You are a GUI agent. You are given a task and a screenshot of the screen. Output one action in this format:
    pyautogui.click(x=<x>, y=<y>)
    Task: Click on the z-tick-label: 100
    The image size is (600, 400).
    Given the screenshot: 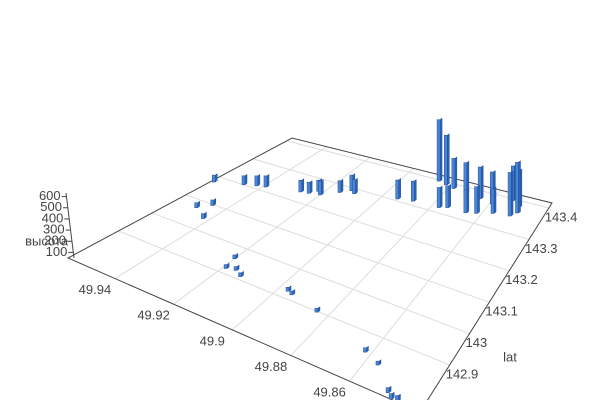 What is the action you would take?
    pyautogui.click(x=57, y=251)
    